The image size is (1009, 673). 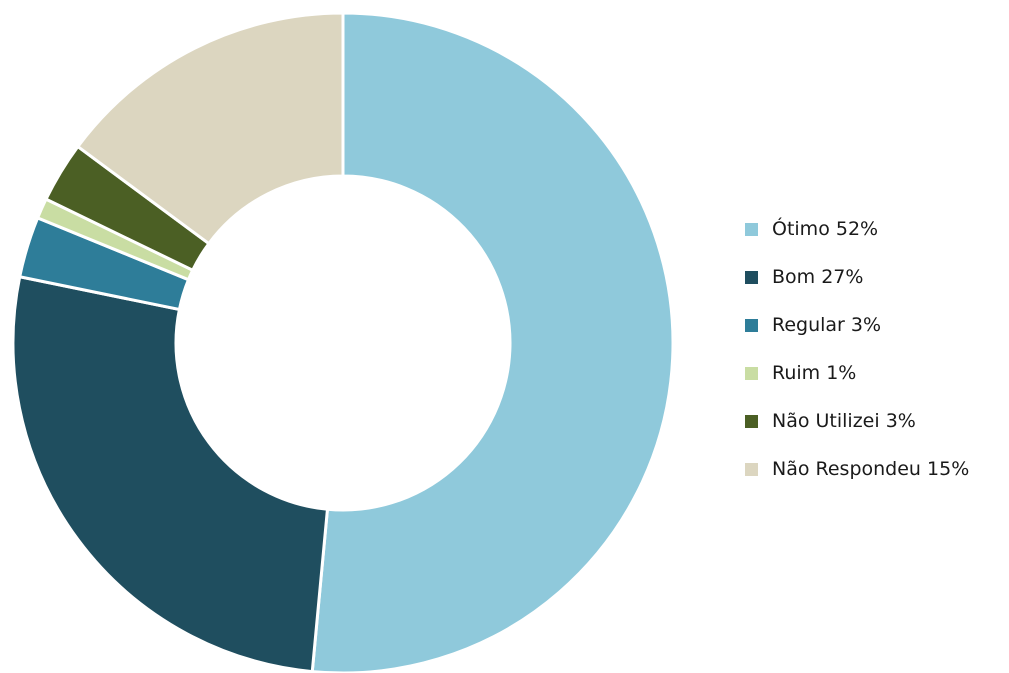 What do you see at coordinates (210, 128) in the screenshot?
I see `slice-nao-respondeu` at bounding box center [210, 128].